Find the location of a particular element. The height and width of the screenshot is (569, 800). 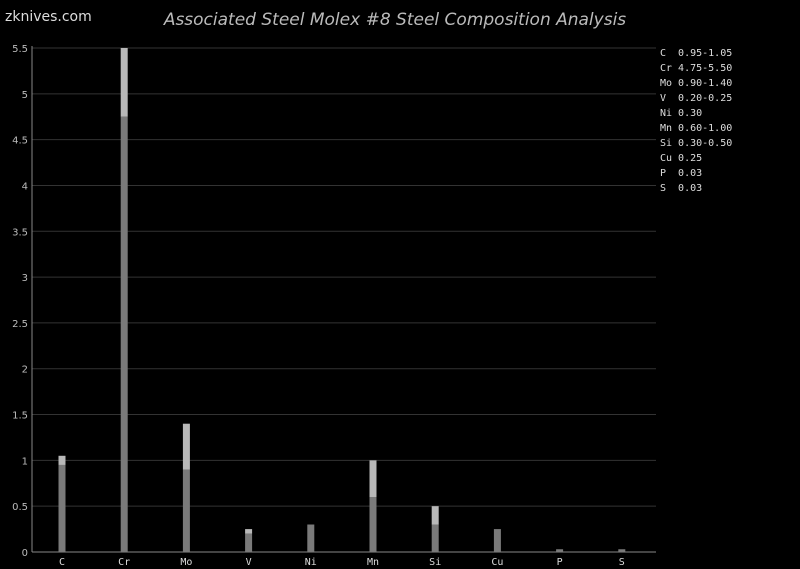

bar-range-Mn is located at coordinates (373, 479).